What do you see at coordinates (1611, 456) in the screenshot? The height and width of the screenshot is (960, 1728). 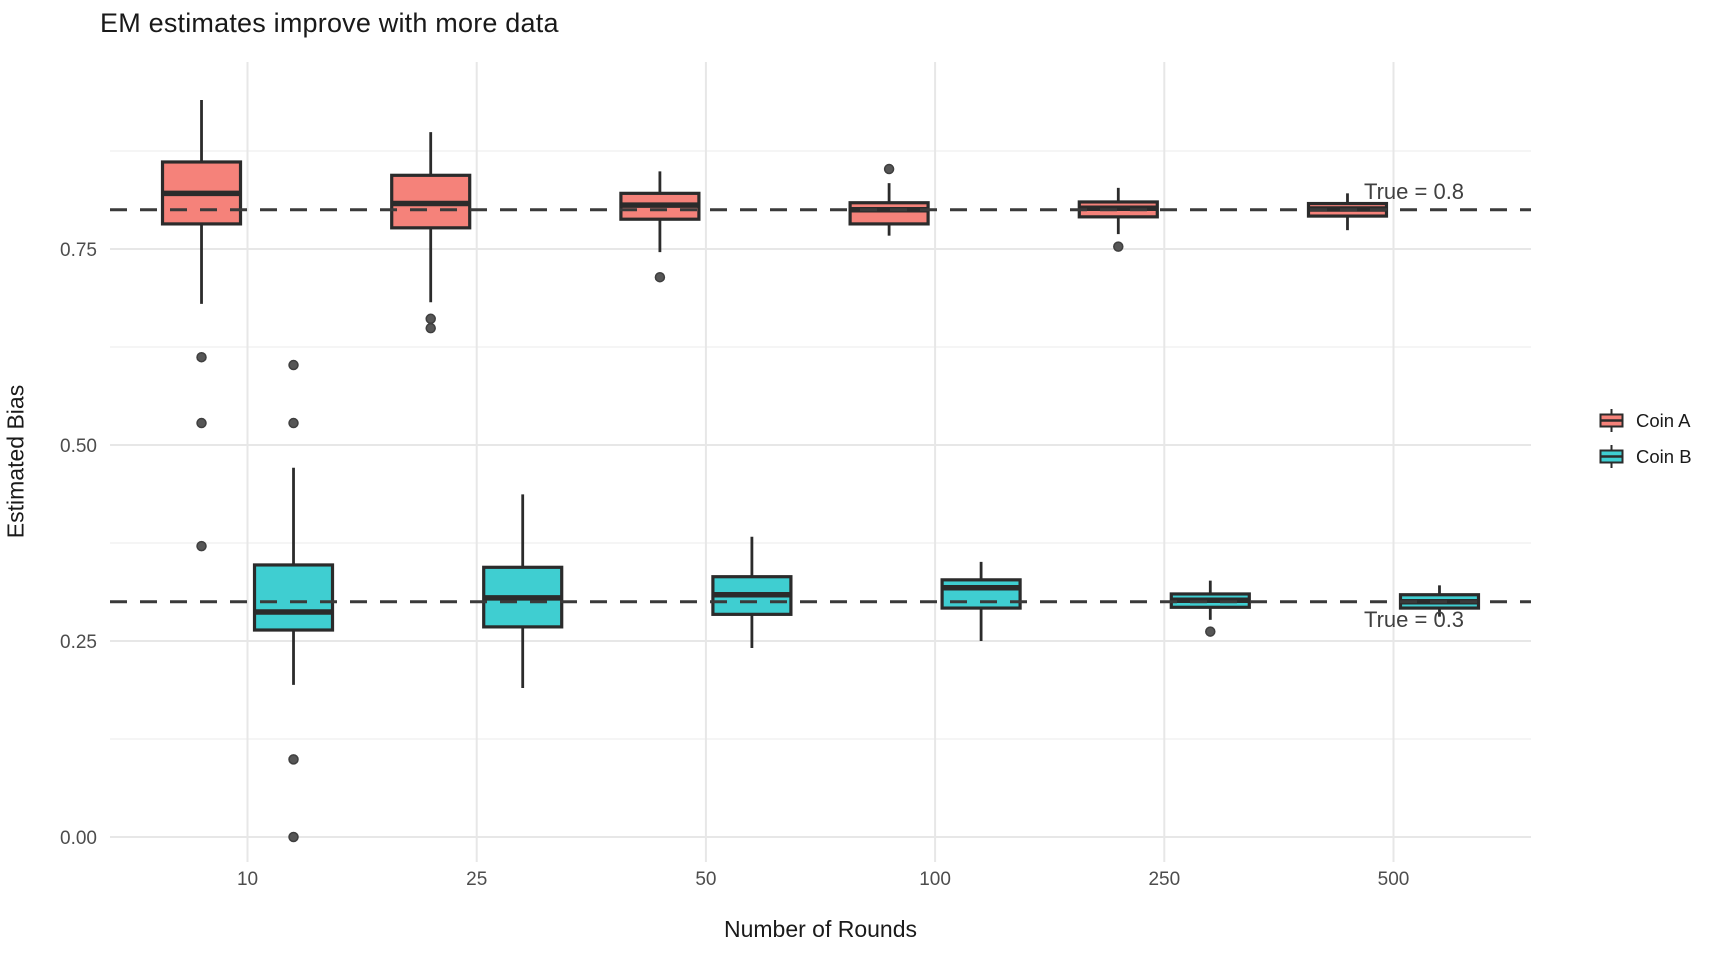 I see `legend-key-coin-b` at bounding box center [1611, 456].